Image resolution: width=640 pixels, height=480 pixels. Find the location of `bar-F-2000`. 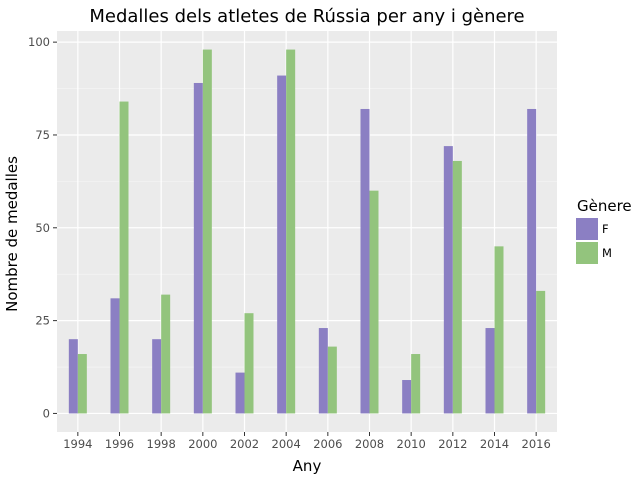

bar-F-2000 is located at coordinates (198, 248).